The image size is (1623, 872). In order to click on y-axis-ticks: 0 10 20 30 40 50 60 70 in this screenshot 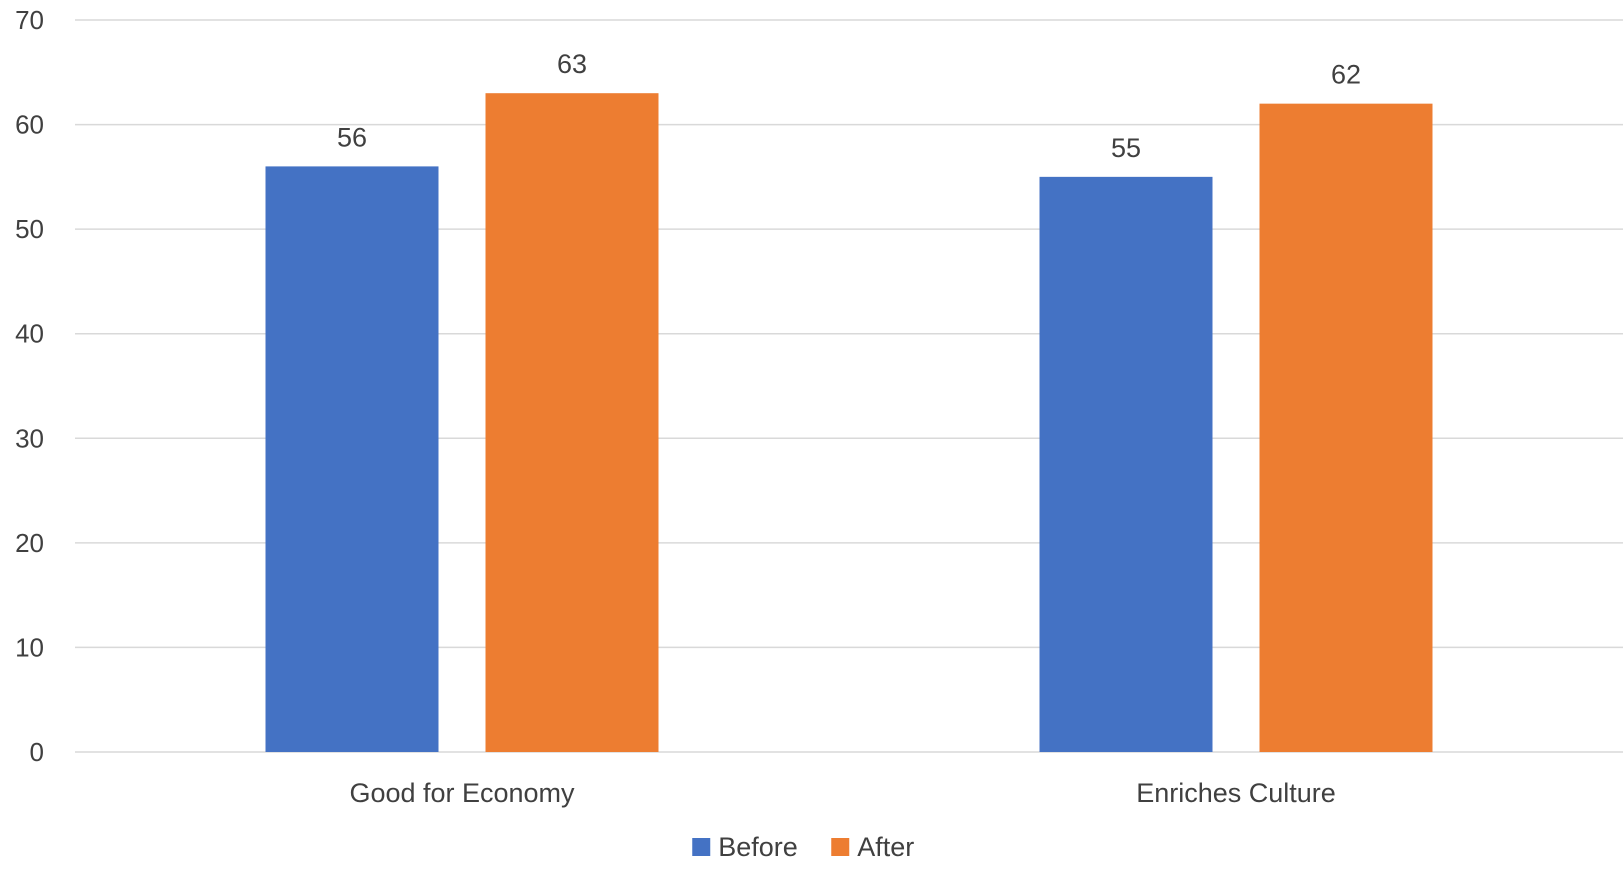, I will do `click(29, 386)`.